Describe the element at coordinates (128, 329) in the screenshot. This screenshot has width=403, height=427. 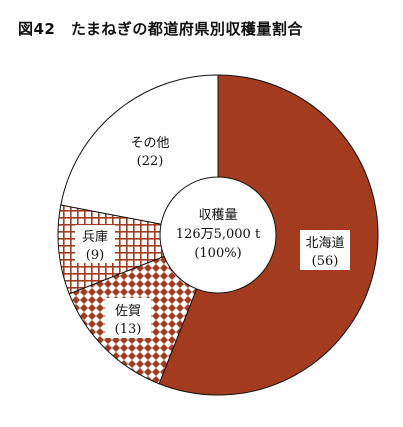
I see `slice-label-value: (13)` at that location.